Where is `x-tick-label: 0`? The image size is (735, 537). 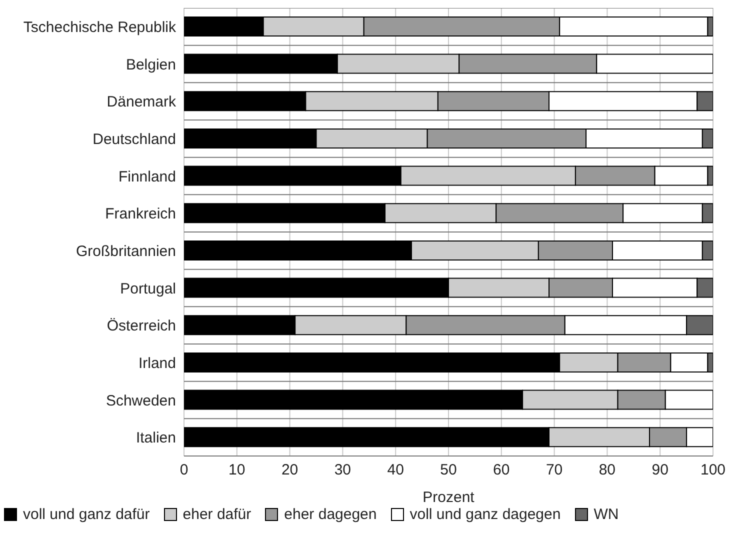 x-tick-label: 0 is located at coordinates (184, 470).